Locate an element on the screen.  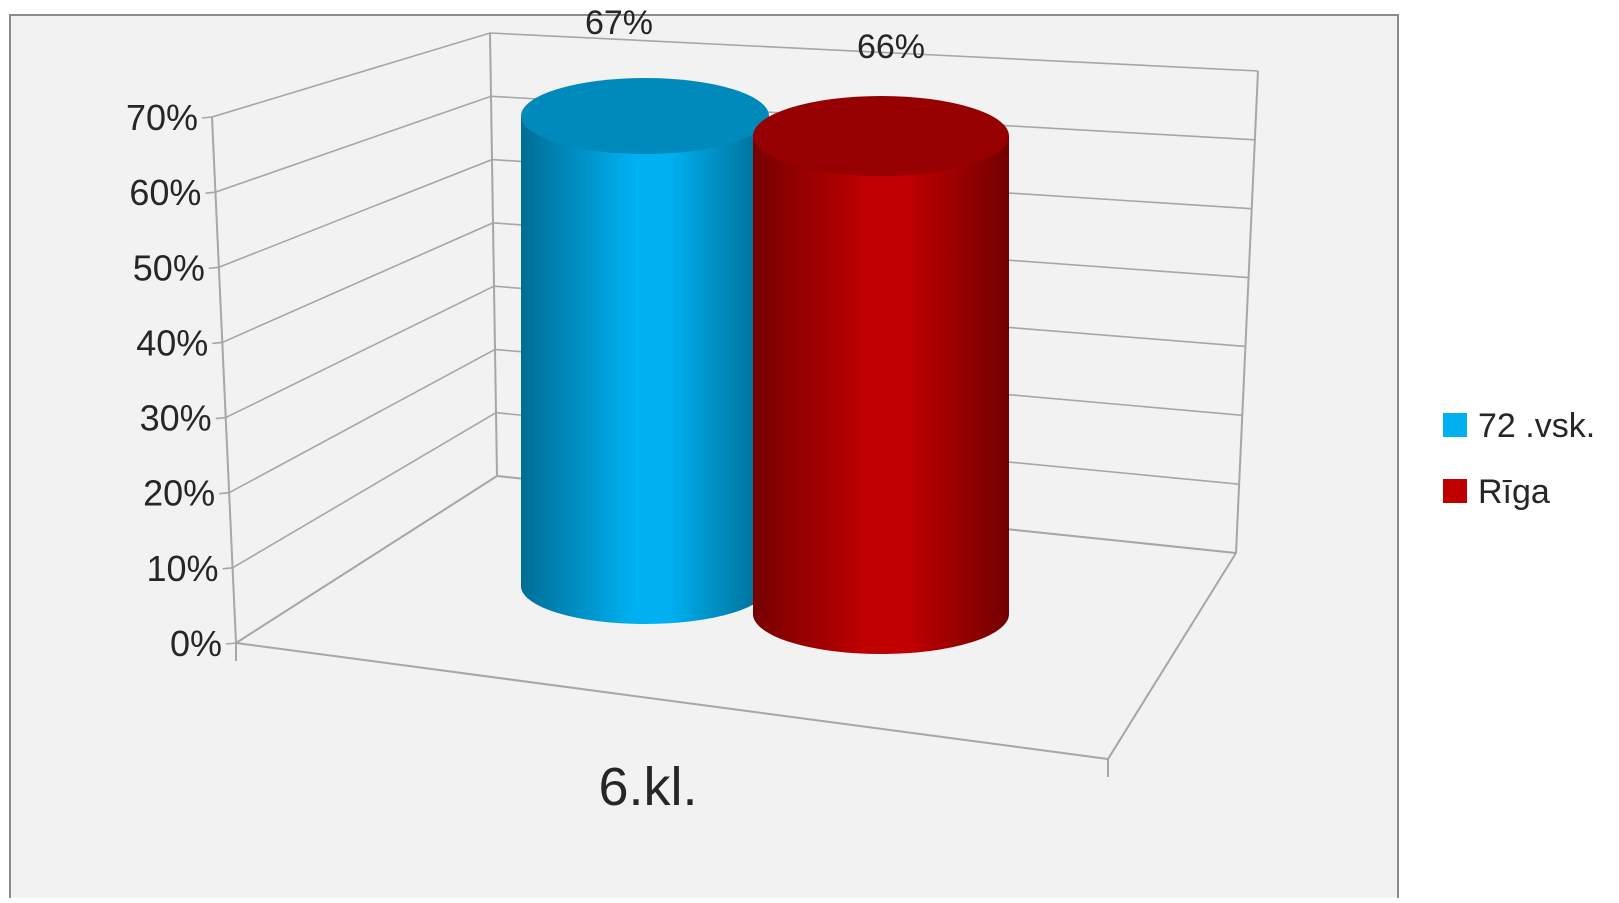
legend-label: 72 .vsk. is located at coordinates (1536, 426).